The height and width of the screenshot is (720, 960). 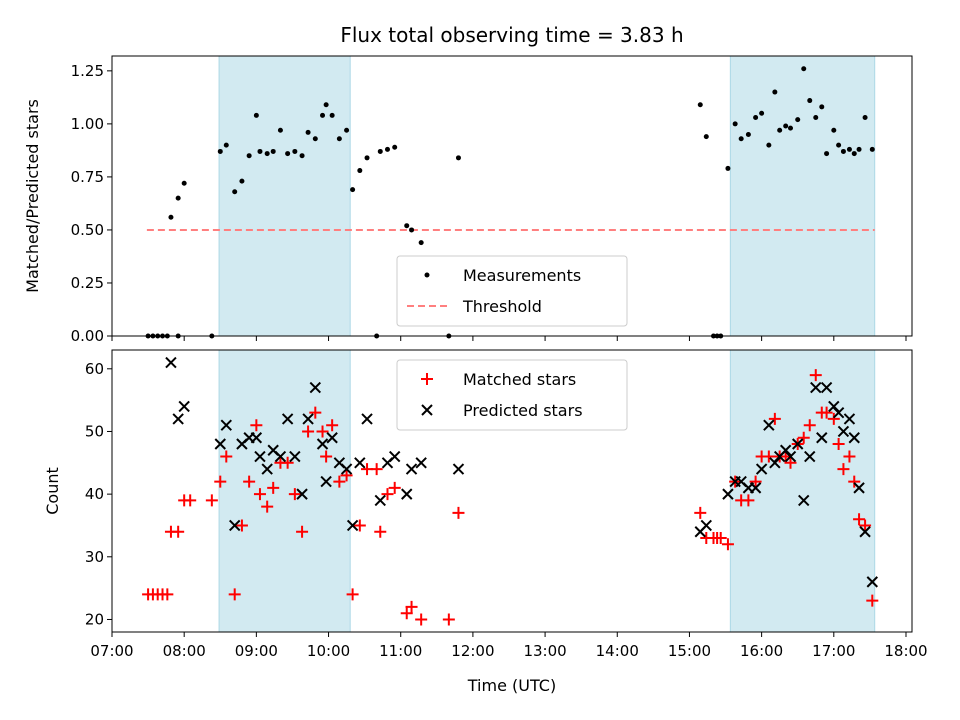 I want to click on y-tick-label: 40, so click(x=94, y=494).